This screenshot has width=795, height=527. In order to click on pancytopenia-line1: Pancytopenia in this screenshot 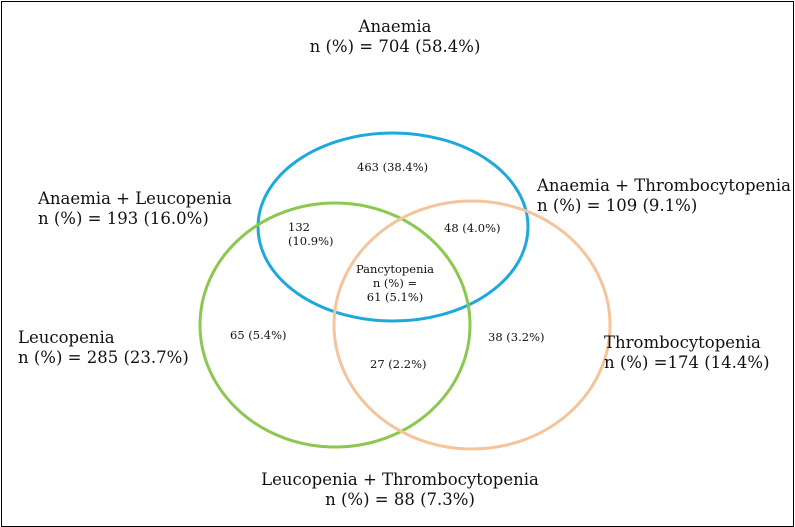, I will do `click(395, 269)`.